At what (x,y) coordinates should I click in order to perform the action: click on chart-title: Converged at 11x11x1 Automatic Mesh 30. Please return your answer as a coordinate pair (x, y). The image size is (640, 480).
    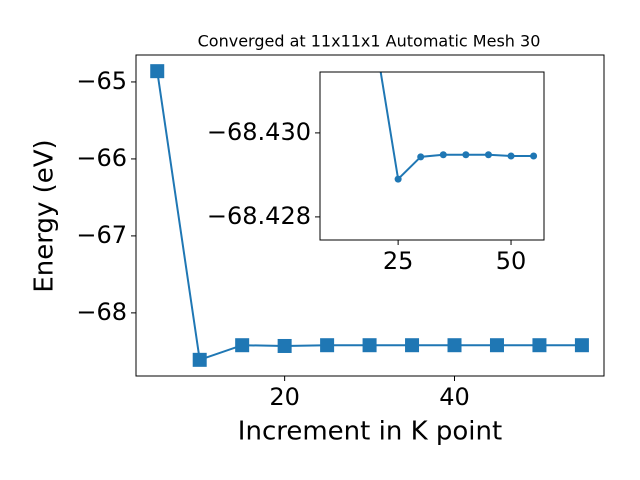
    Looking at the image, I should click on (369, 41).